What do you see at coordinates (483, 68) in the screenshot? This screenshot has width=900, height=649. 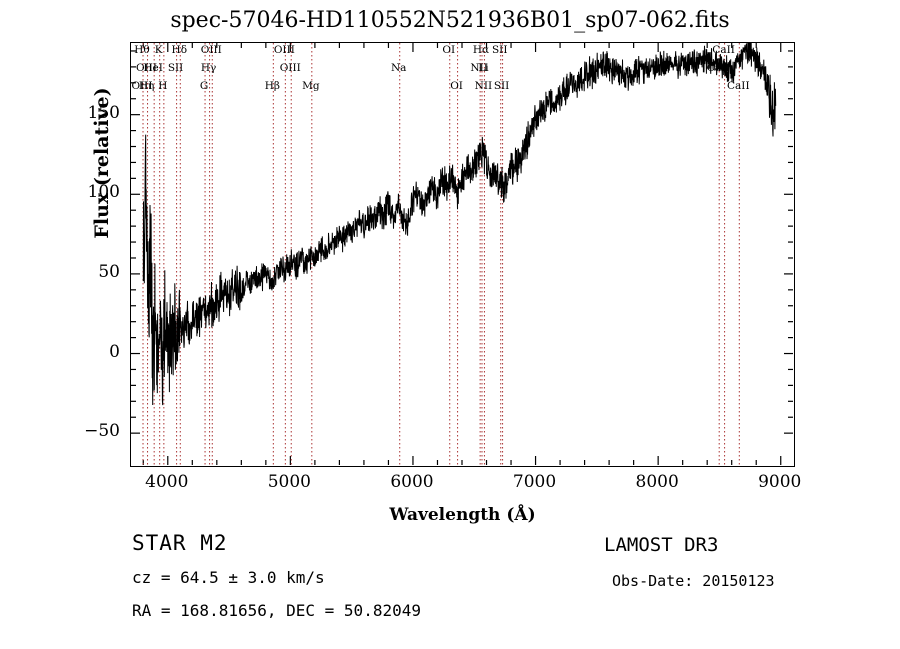 I see `line-label: Li` at bounding box center [483, 68].